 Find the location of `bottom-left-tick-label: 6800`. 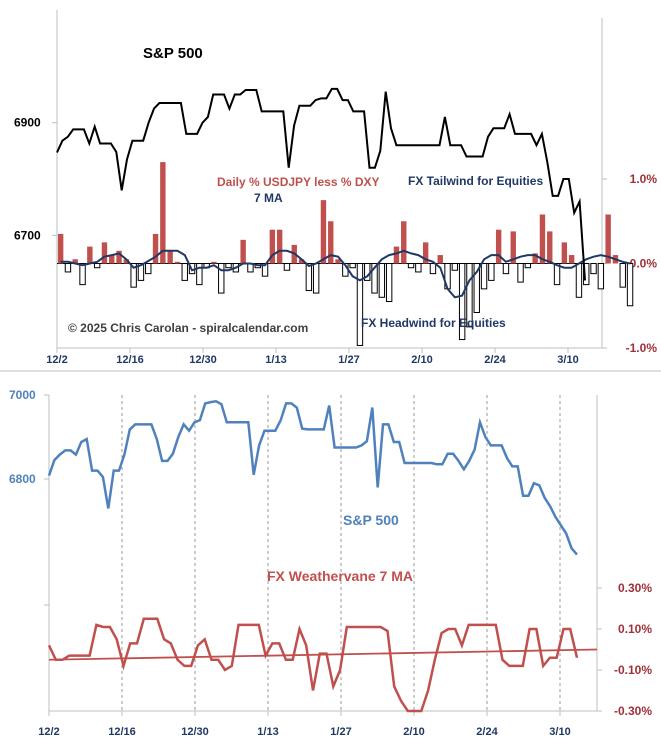

bottom-left-tick-label: 6800 is located at coordinates (22, 479).